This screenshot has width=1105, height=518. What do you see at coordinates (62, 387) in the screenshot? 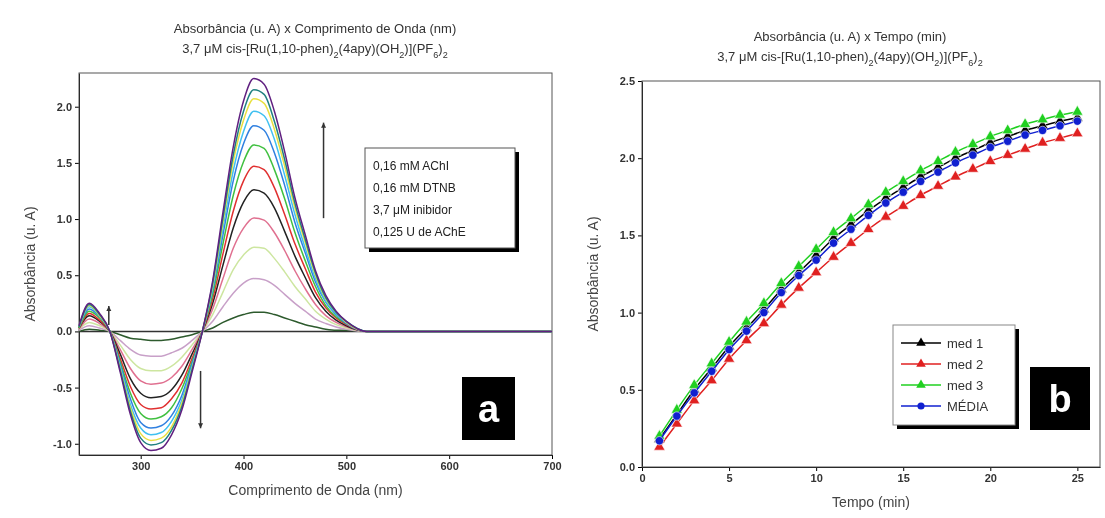
I see `y-tick-label: -0.5` at bounding box center [62, 387].